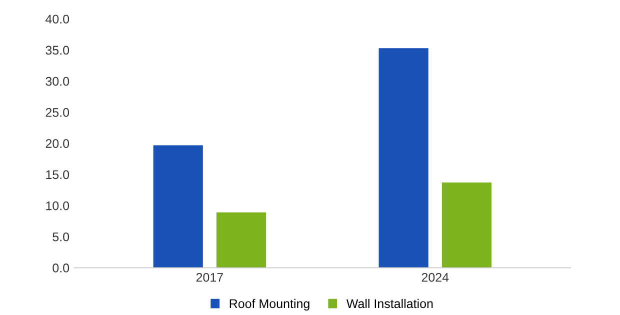 This screenshot has width=620, height=315. What do you see at coordinates (58, 175) in the screenshot?
I see `y-tick-label: 15.0` at bounding box center [58, 175].